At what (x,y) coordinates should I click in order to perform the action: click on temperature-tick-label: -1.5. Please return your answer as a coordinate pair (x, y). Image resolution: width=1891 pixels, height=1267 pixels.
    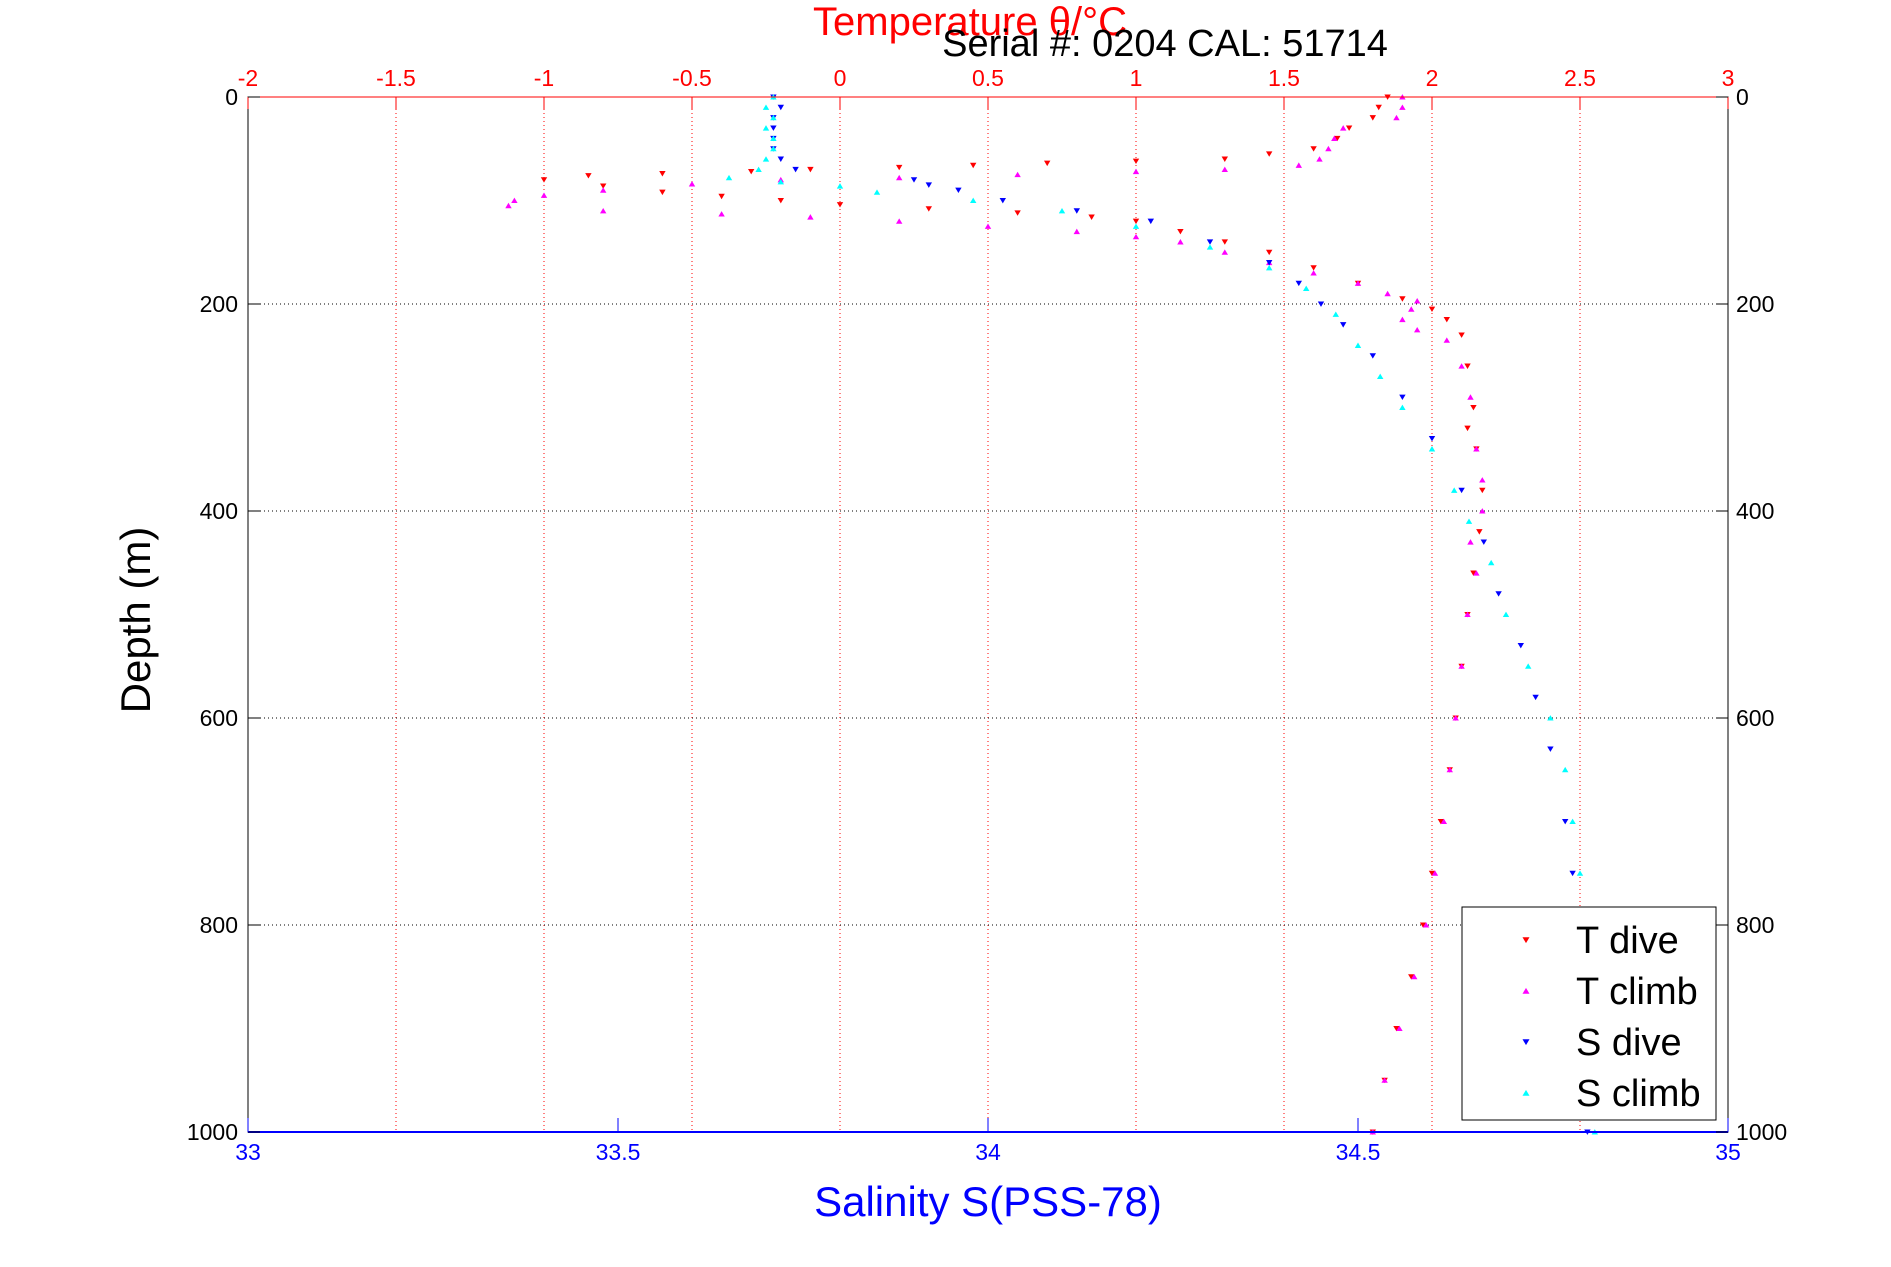
    Looking at the image, I should click on (396, 78).